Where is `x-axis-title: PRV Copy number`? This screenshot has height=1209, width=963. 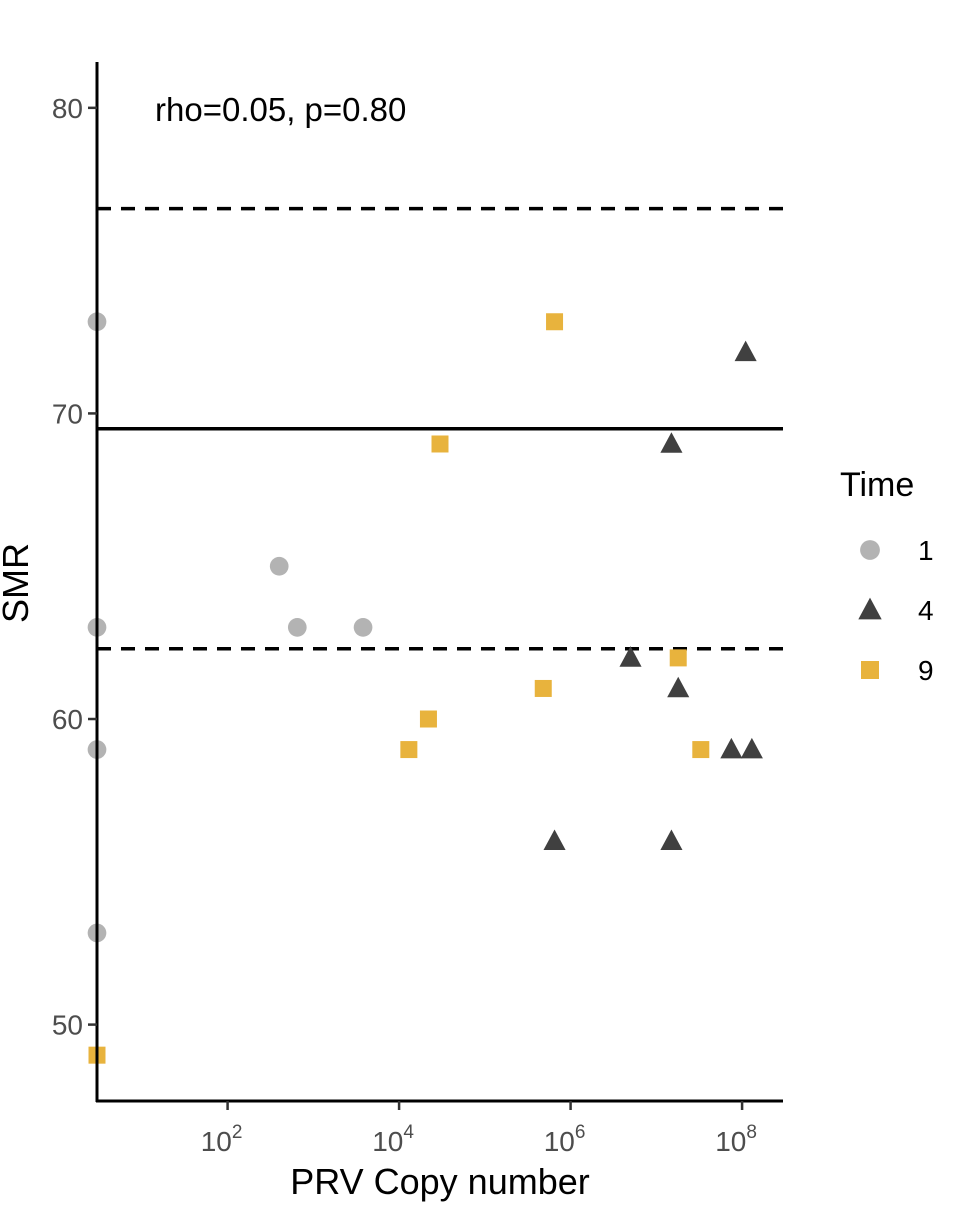
x-axis-title: PRV Copy number is located at coordinates (439, 1181).